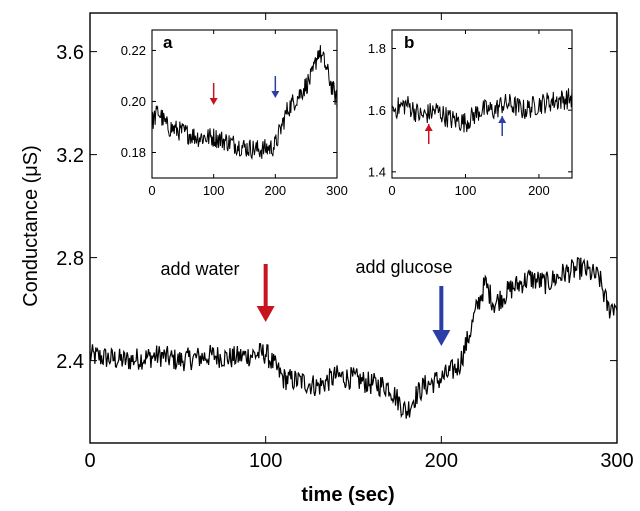  I want to click on inset-a-series-line, so click(244, 102).